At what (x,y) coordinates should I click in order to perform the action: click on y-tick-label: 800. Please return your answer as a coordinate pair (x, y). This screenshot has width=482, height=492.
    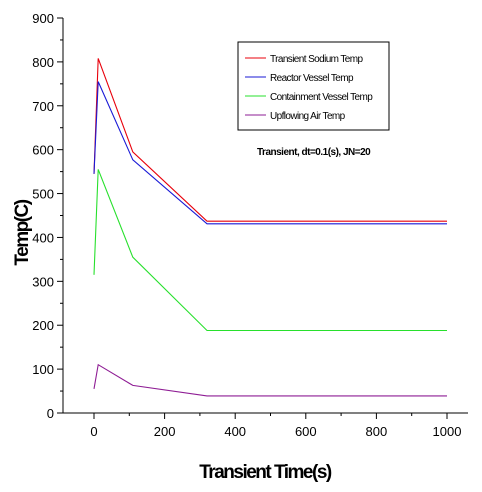
    Looking at the image, I should click on (43, 62).